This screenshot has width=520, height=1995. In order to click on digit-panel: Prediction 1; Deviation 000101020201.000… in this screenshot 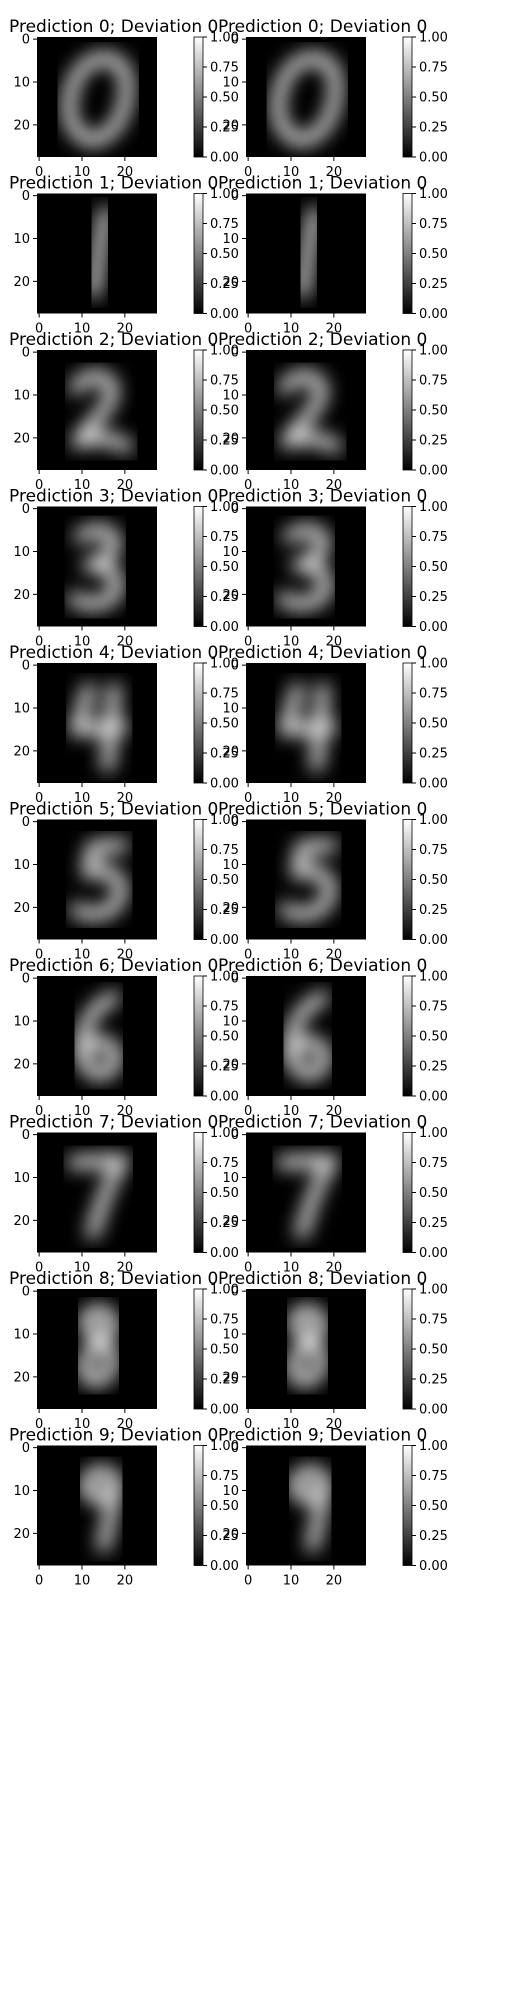, I will do `click(124, 255)`.